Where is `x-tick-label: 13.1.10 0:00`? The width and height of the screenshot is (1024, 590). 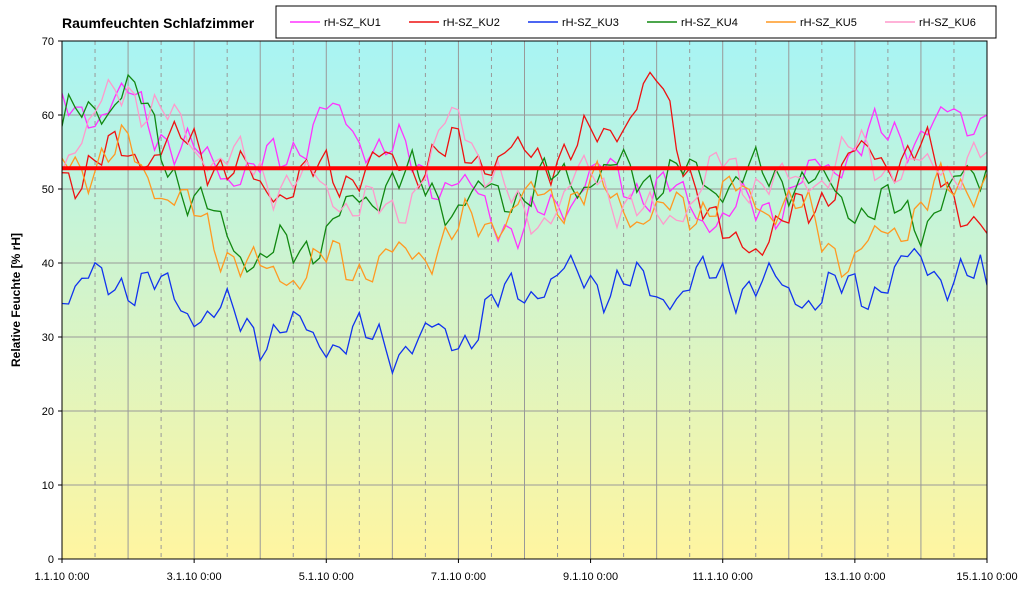
x-tick-label: 13.1.10 0:00 is located at coordinates (854, 577).